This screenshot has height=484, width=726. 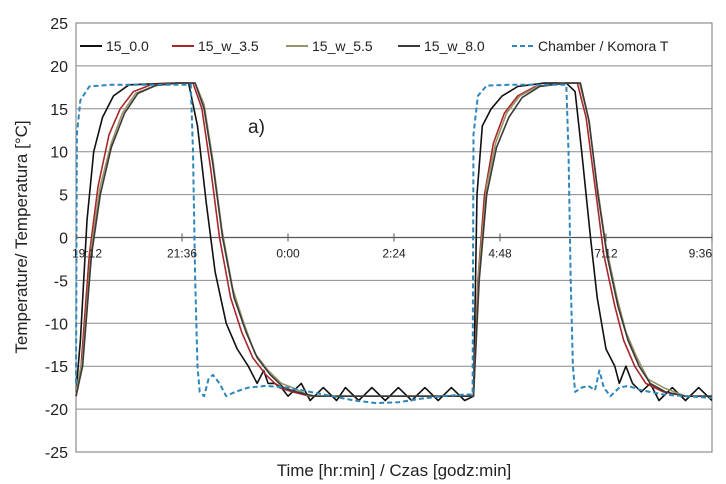 What do you see at coordinates (127, 46) in the screenshot?
I see `legend-label: 15_0.0` at bounding box center [127, 46].